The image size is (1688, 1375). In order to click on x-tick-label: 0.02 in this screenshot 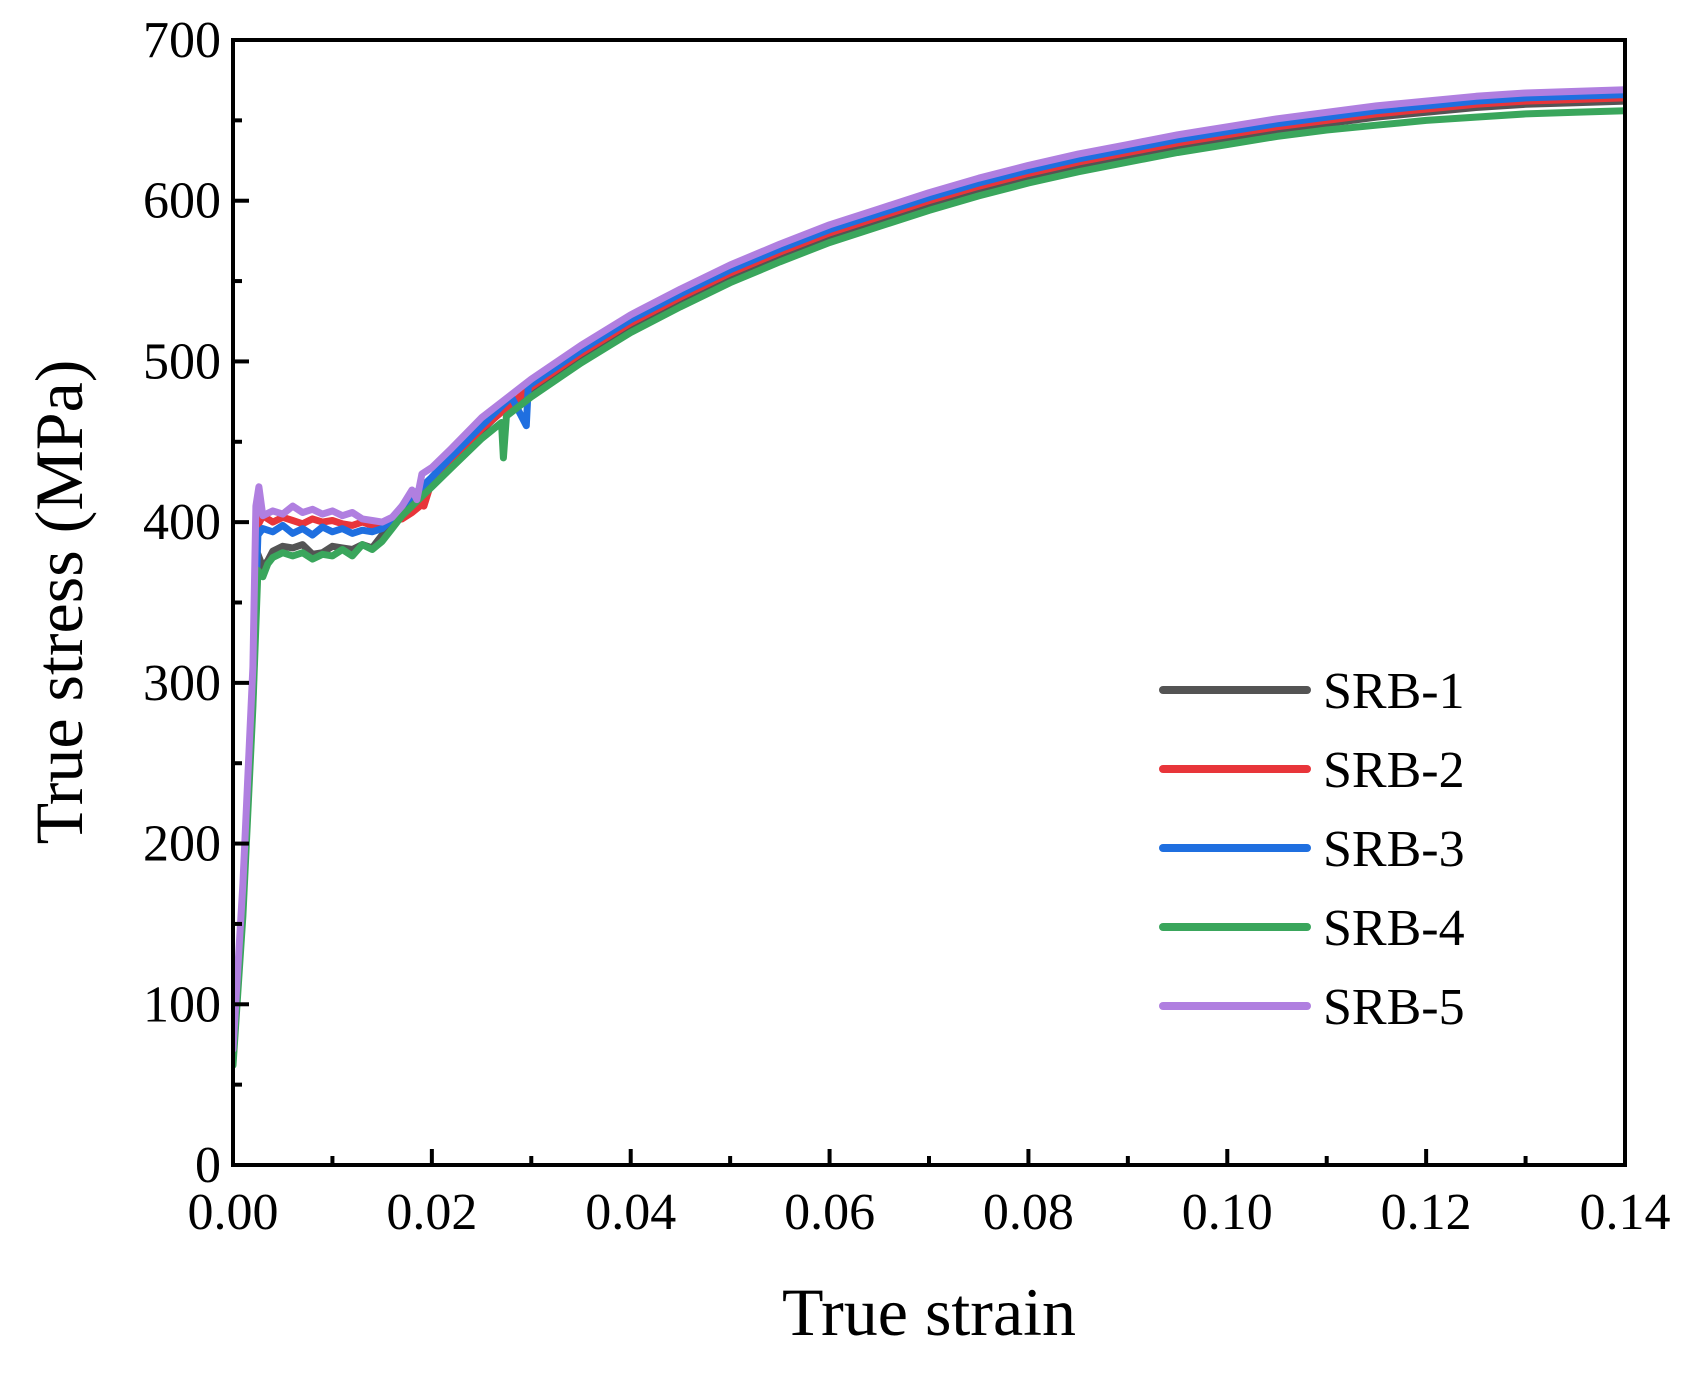, I will do `click(431, 1212)`.